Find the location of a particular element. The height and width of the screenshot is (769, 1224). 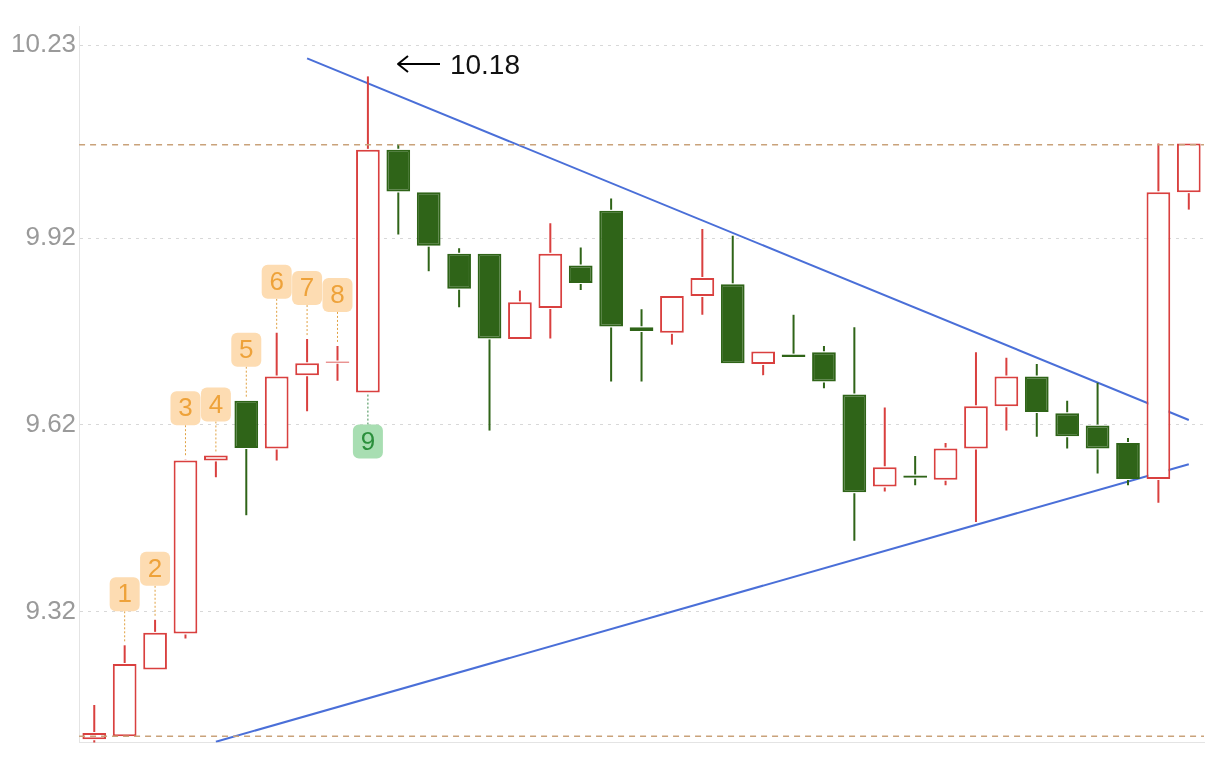

y-tick-label: 10.23 is located at coordinates (43, 43).